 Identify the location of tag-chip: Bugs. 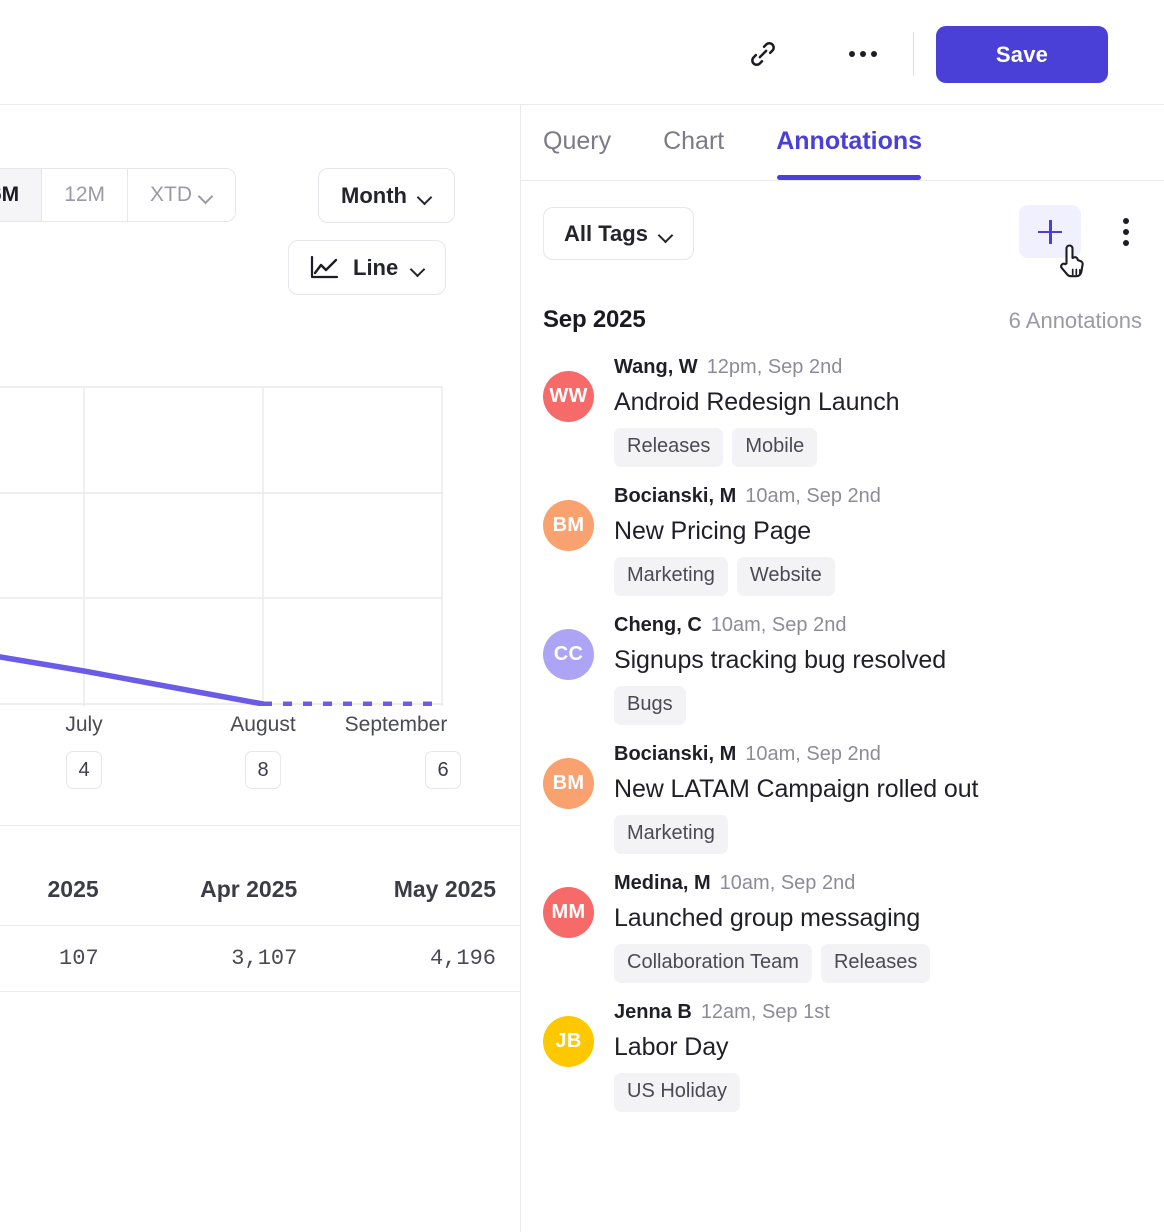
(650, 705).